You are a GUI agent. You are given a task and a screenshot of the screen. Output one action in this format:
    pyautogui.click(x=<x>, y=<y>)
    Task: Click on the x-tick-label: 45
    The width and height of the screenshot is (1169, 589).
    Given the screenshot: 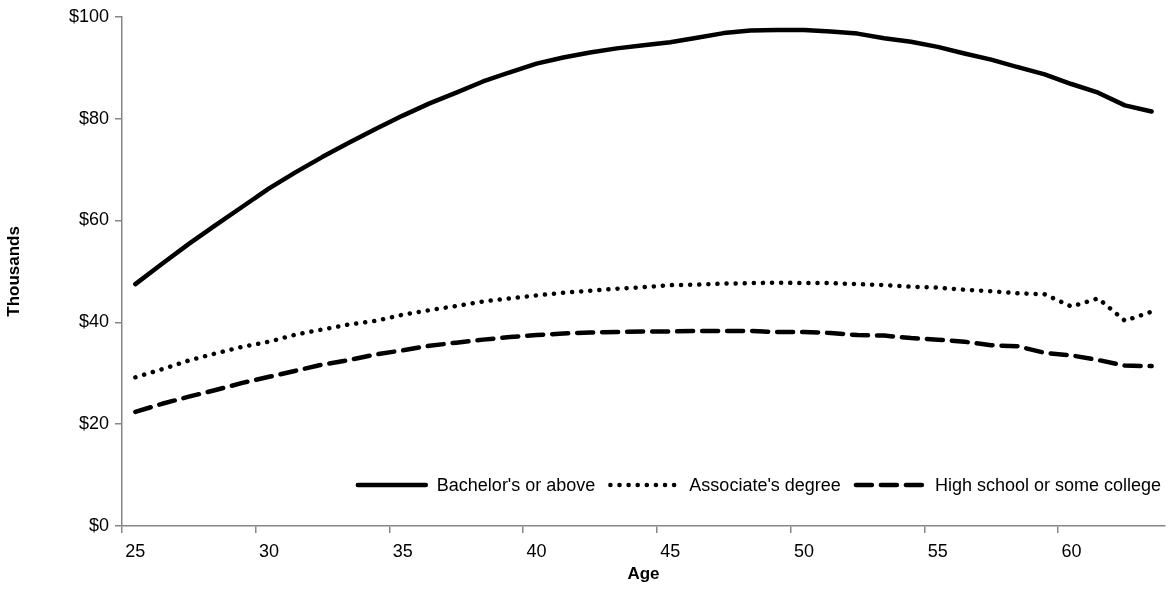 What is the action you would take?
    pyautogui.click(x=670, y=550)
    